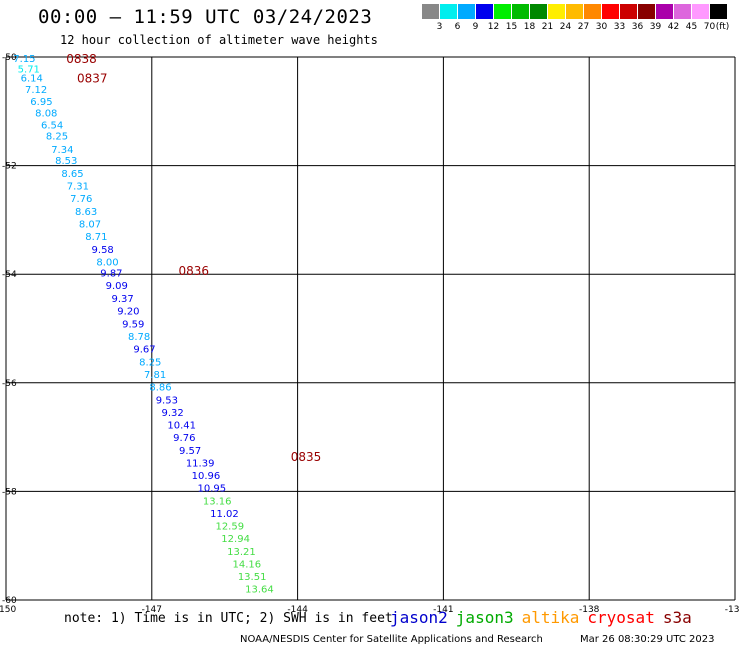 The height and width of the screenshot is (650, 740). I want to click on wave-height-label: 11.02, so click(224, 514).